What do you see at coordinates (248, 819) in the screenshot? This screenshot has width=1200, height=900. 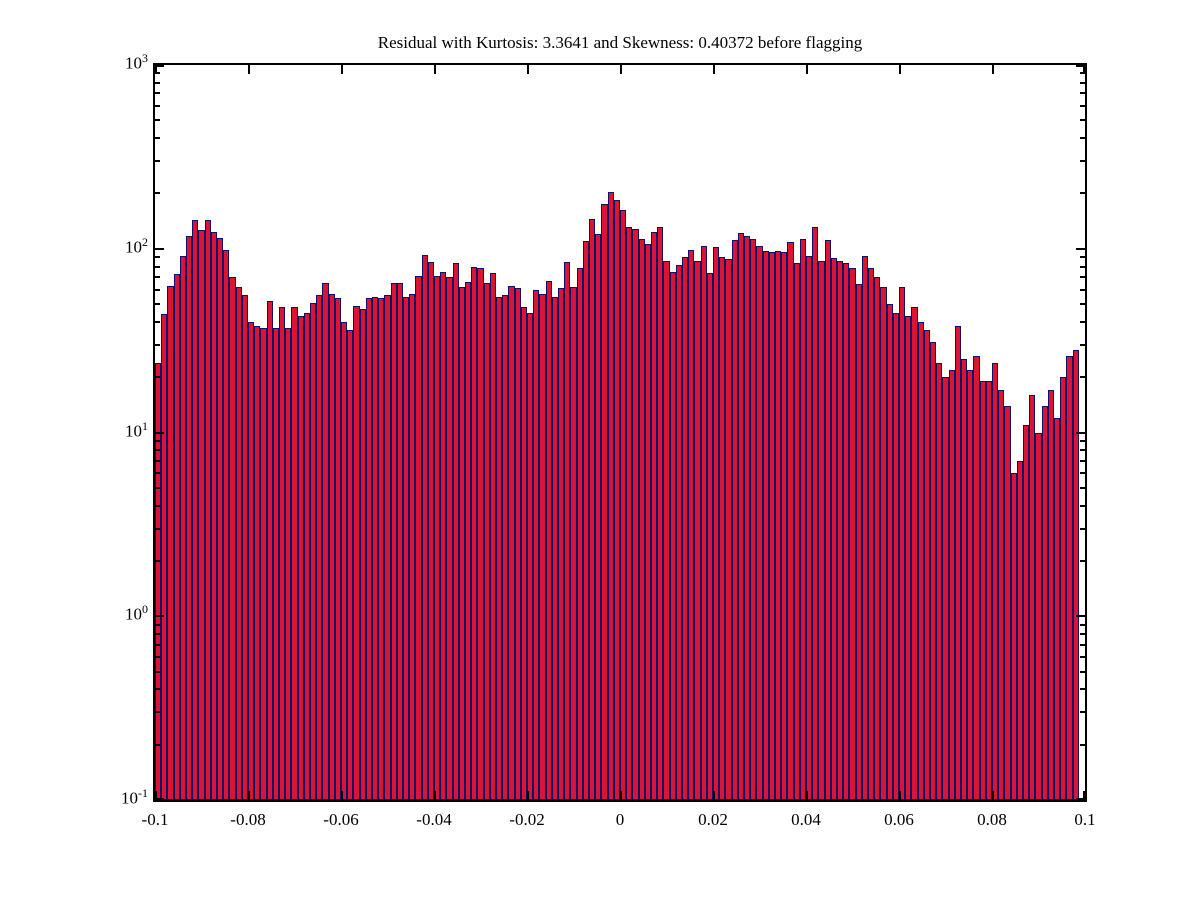 I see `x-tick-label: -0.08` at bounding box center [248, 819].